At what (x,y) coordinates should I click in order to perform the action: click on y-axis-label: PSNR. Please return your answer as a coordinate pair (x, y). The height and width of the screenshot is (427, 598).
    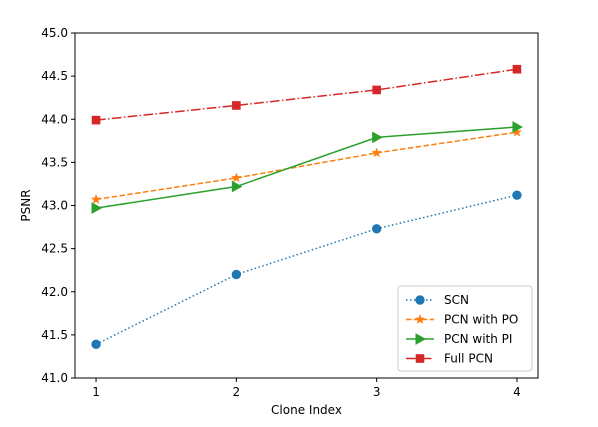
    Looking at the image, I should click on (26, 205).